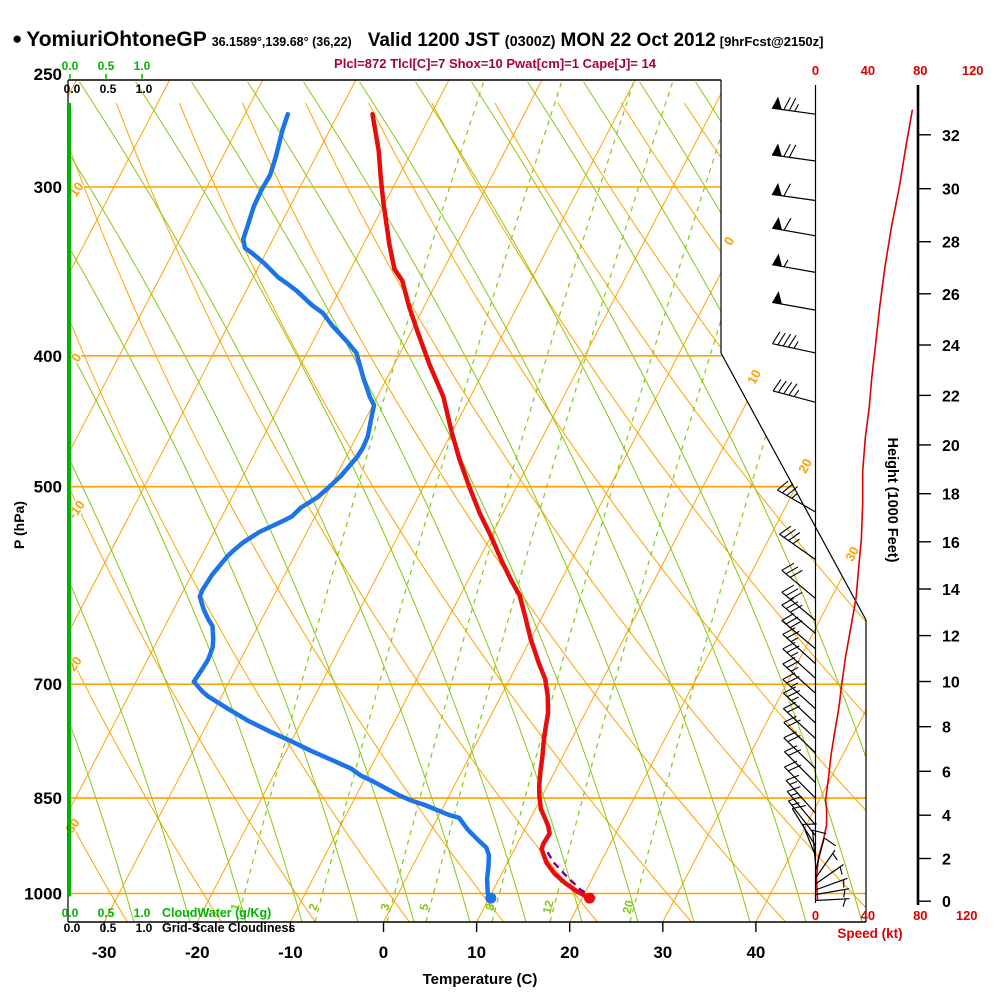  What do you see at coordinates (48, 684) in the screenshot?
I see `svg-text: 700` at bounding box center [48, 684].